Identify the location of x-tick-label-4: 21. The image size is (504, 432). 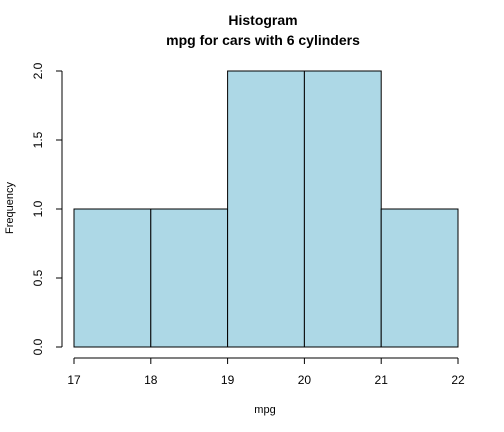
(382, 380).